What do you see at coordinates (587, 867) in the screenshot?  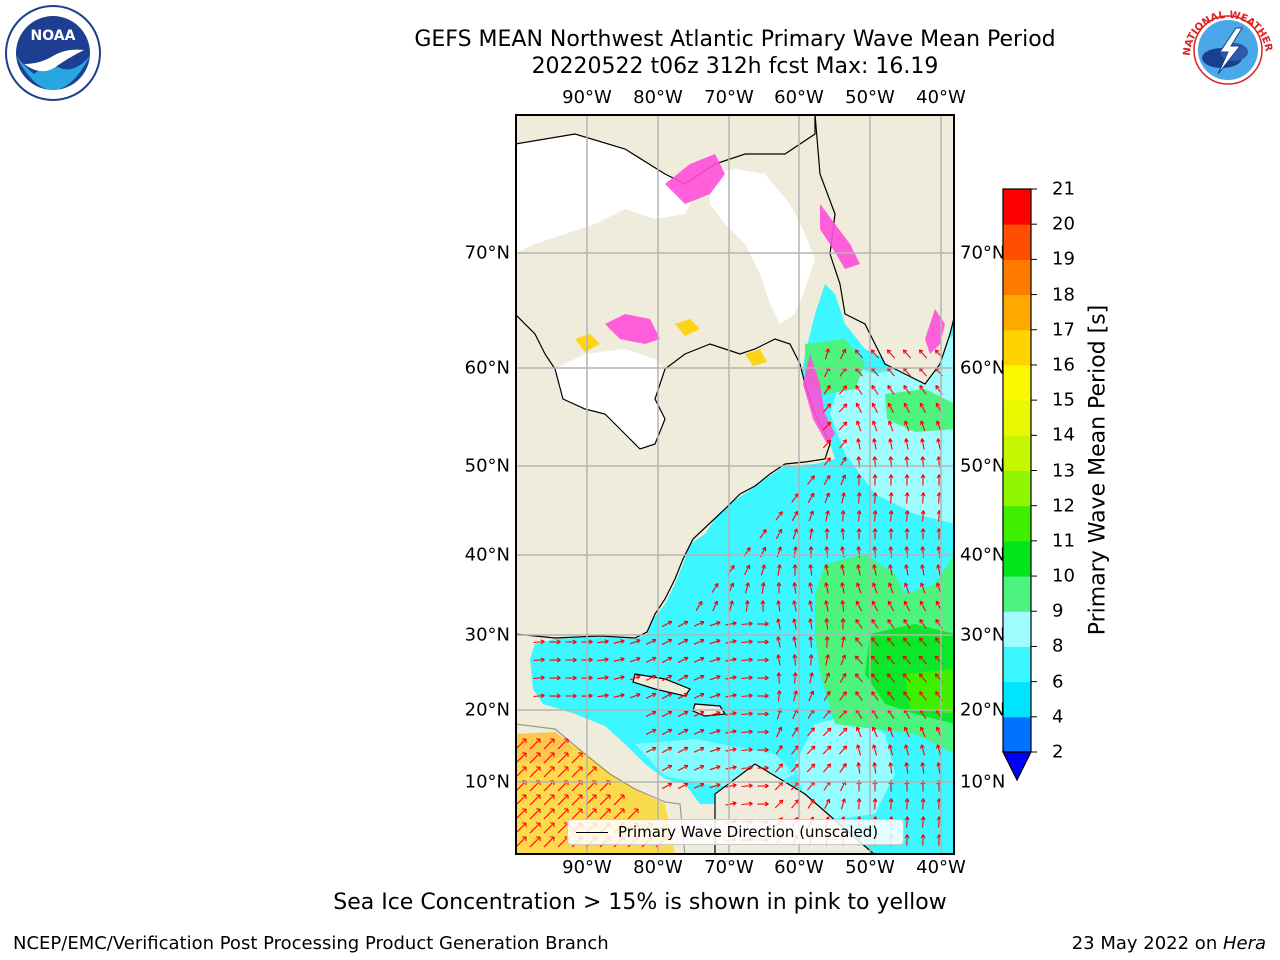 I see `lon-tick-label: 90°W` at bounding box center [587, 867].